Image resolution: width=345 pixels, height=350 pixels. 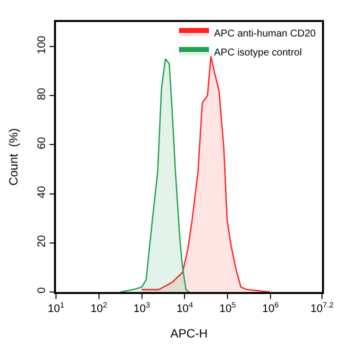 I want to click on y-axis-title: Count (%), so click(x=13, y=157).